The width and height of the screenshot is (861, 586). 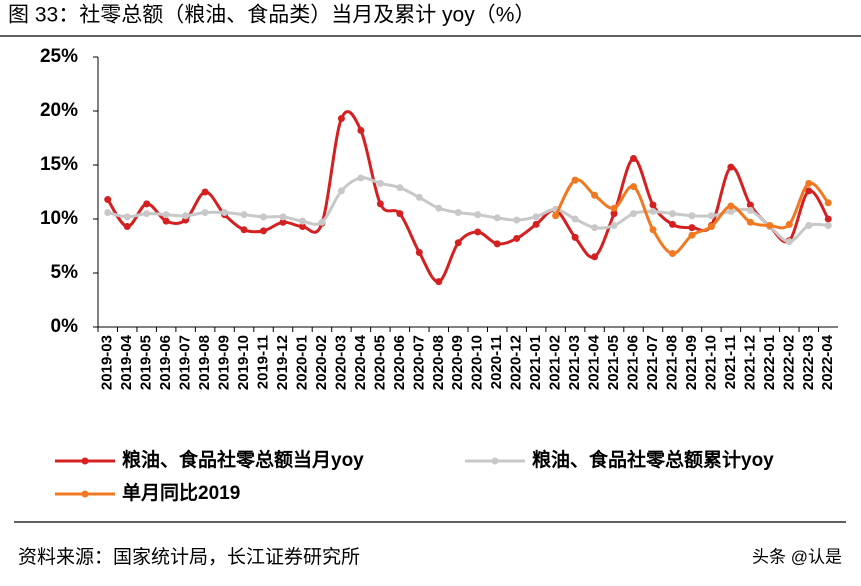 What do you see at coordinates (181, 492) in the screenshot?
I see `legend-label: 单月同比2019` at bounding box center [181, 492].